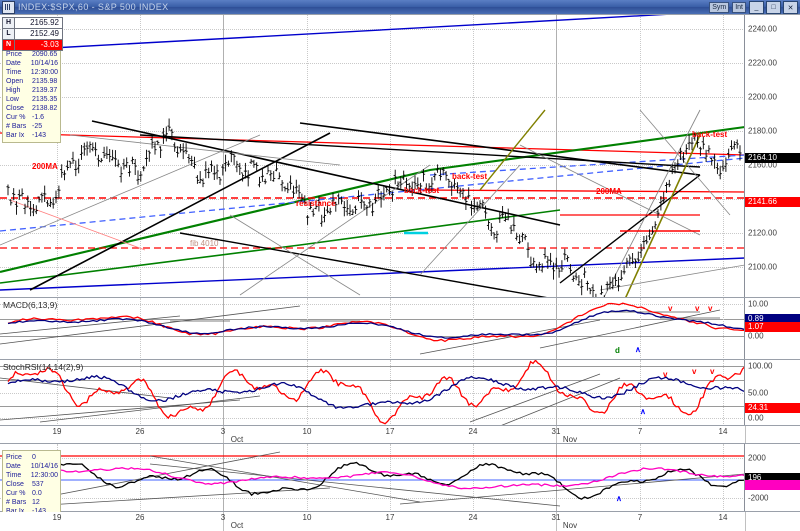 The image size is (800, 531). What do you see at coordinates (32, 457) in the screenshot?
I see `tooltip-row: Price 0` at bounding box center [32, 457].